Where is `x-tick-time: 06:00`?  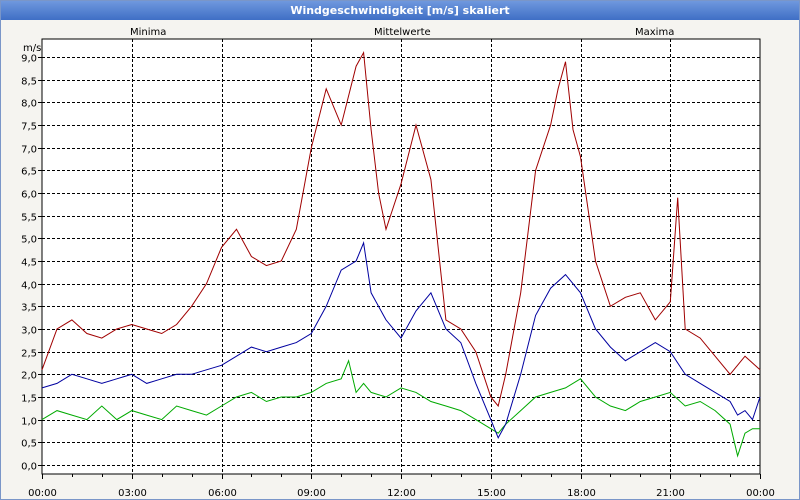 x-tick-time: 06:00 is located at coordinates (222, 493).